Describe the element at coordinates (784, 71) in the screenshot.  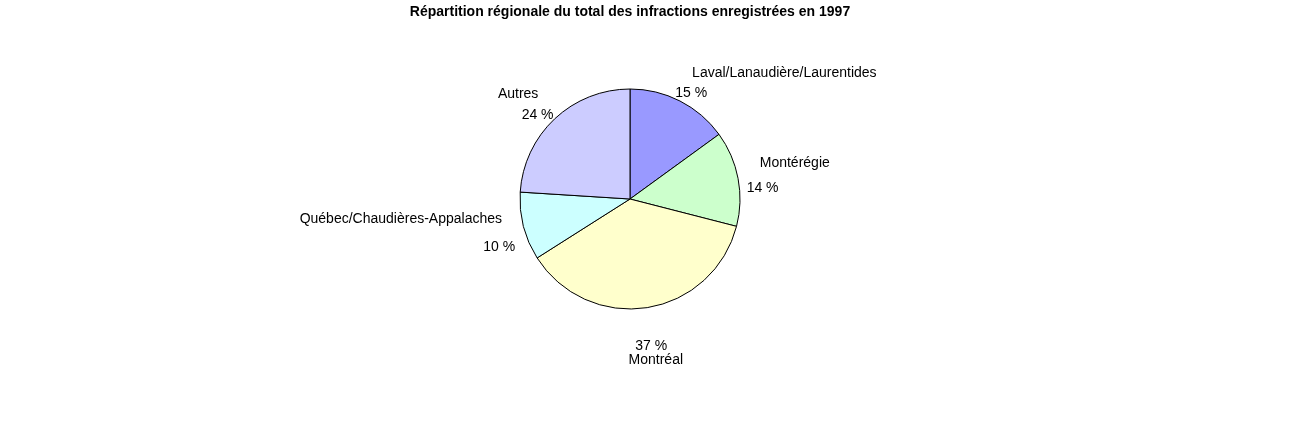
I see `slice-label: Laval/Lanaudière/Laurentides` at that location.